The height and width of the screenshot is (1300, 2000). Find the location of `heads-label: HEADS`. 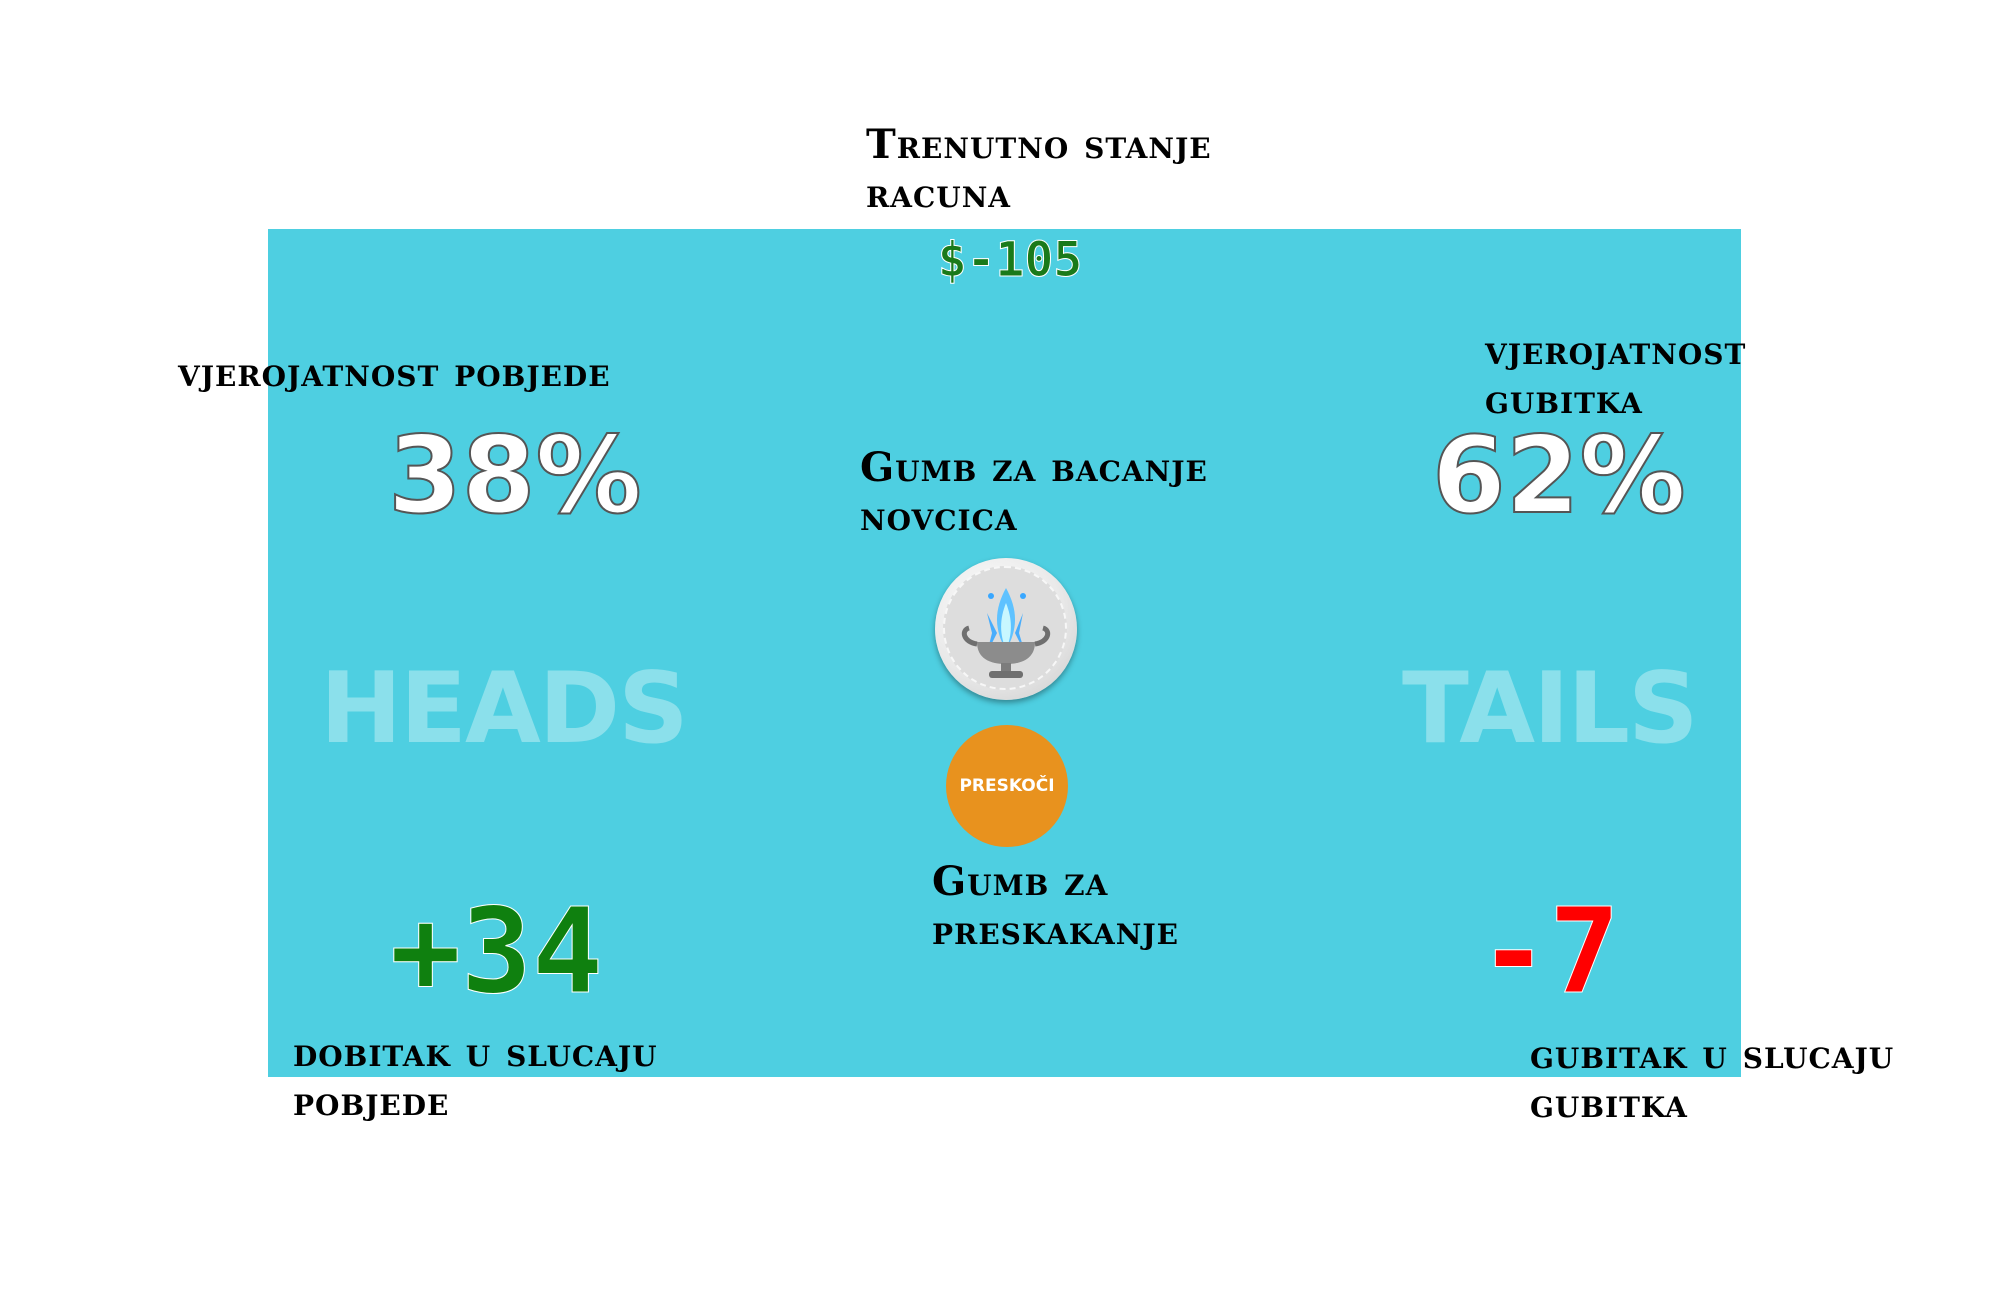

heads-label: HEADS is located at coordinates (504, 709).